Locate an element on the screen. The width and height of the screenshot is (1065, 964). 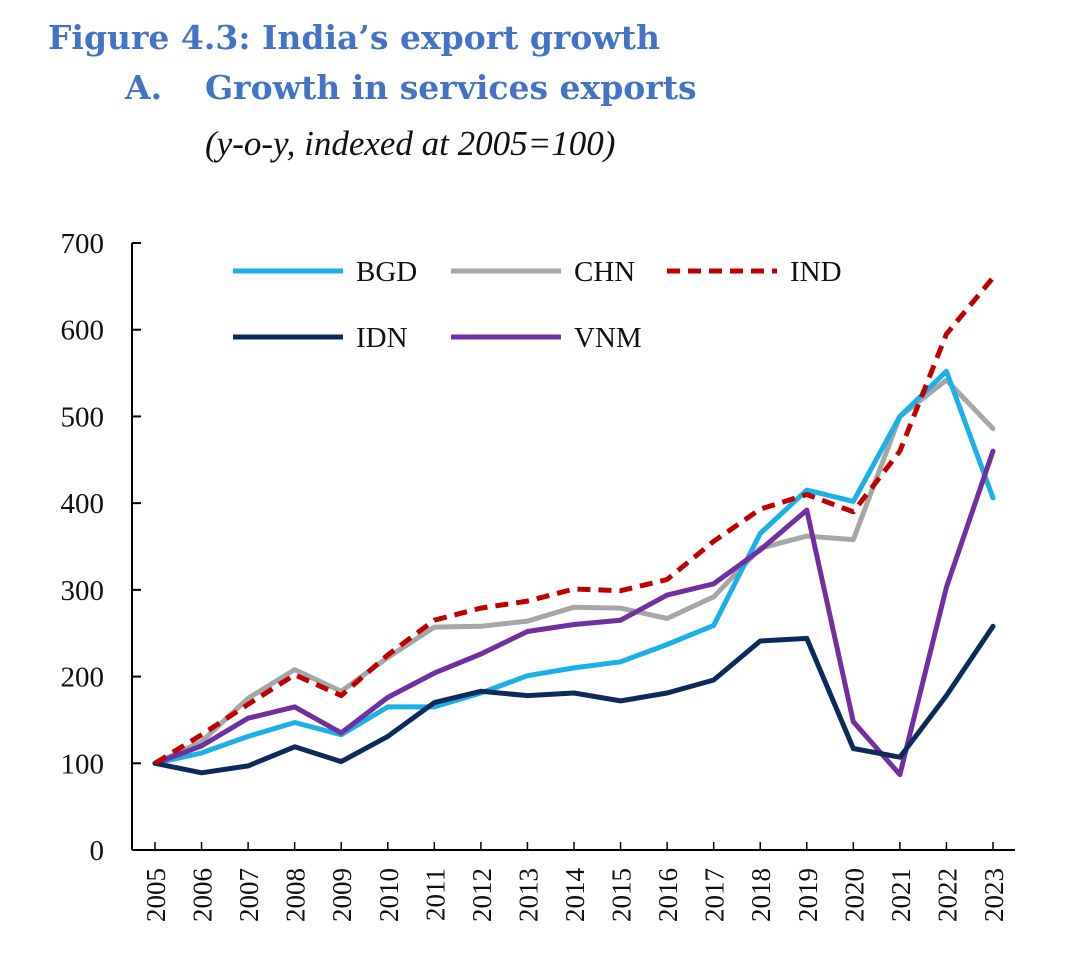
legend-label-chn: CHN is located at coordinates (604, 272).